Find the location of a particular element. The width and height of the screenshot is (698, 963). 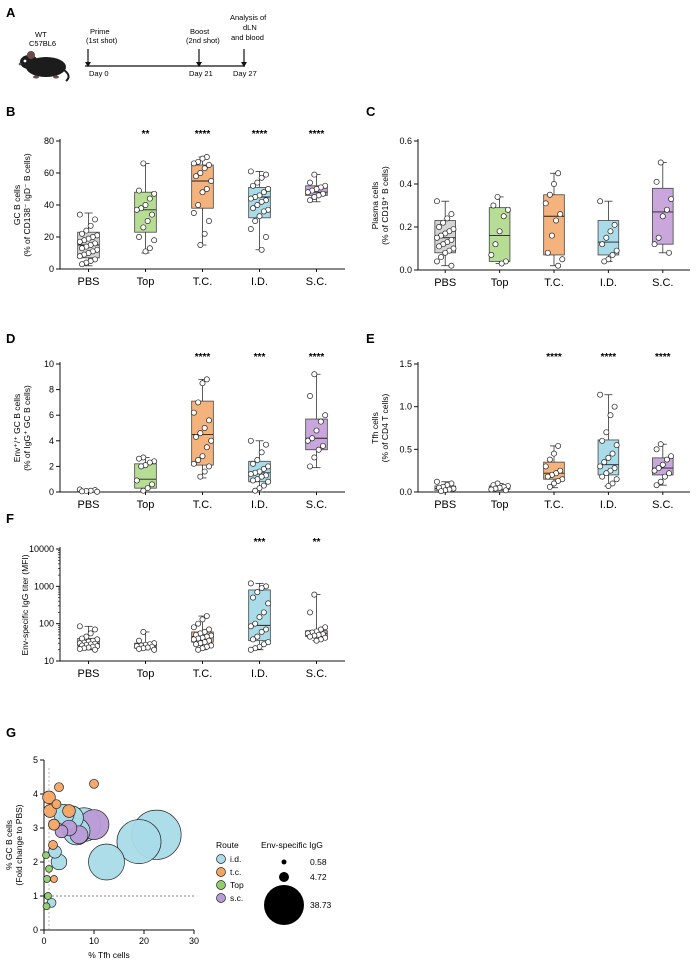

box-top is located at coordinates (499, 487).